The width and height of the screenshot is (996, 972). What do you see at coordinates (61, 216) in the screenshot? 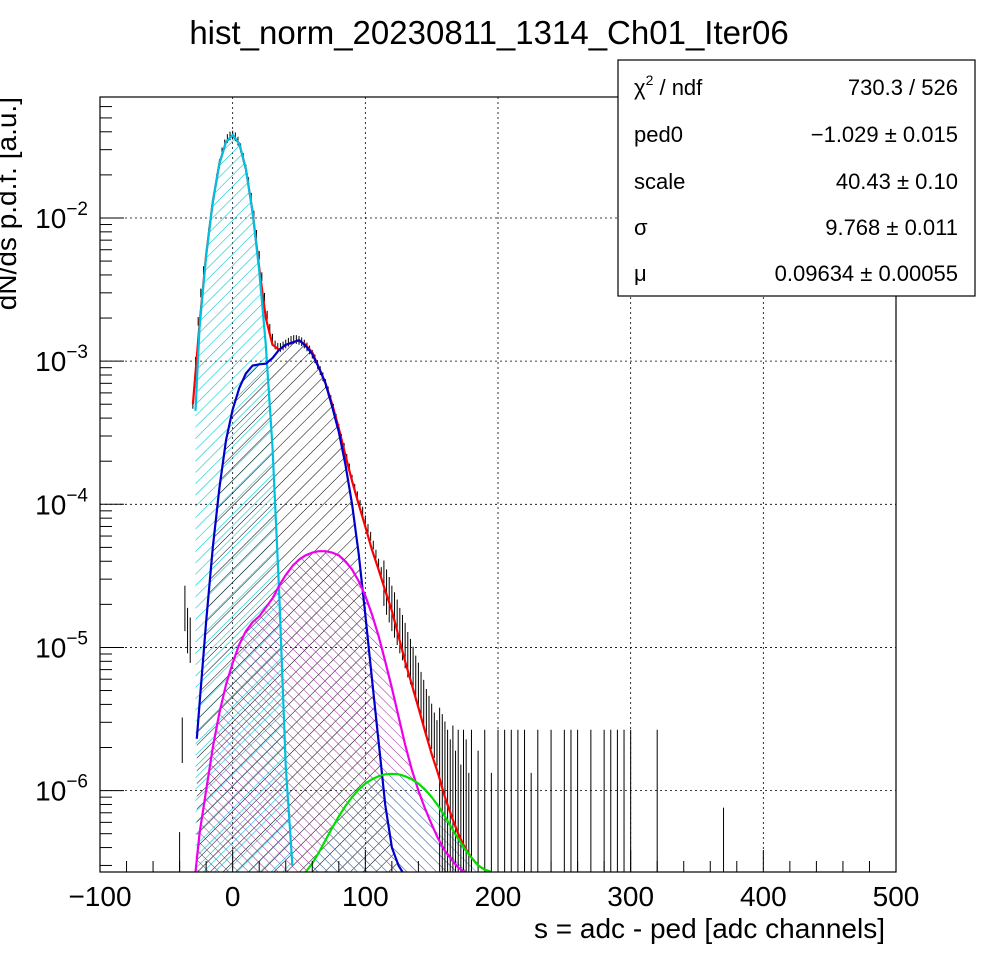
I see `y-tick-label: 10⁻²` at bounding box center [61, 216].